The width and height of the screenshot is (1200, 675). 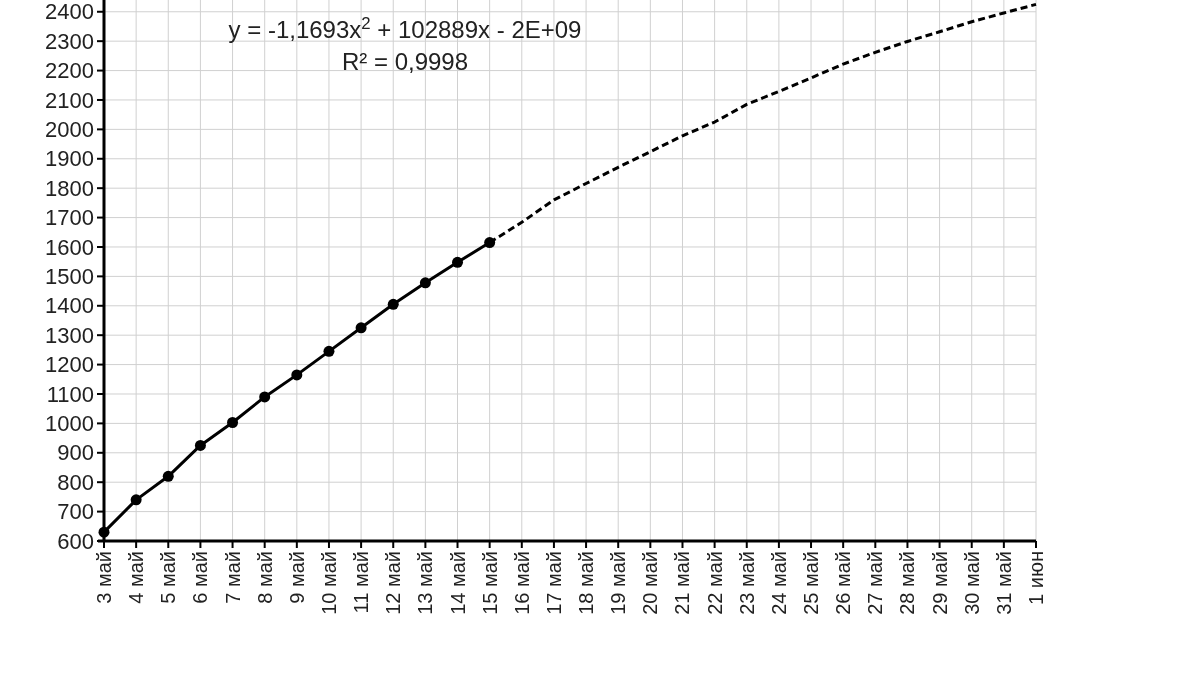 What do you see at coordinates (69, 277) in the screenshot?
I see `y-tick-label: 1500` at bounding box center [69, 277].